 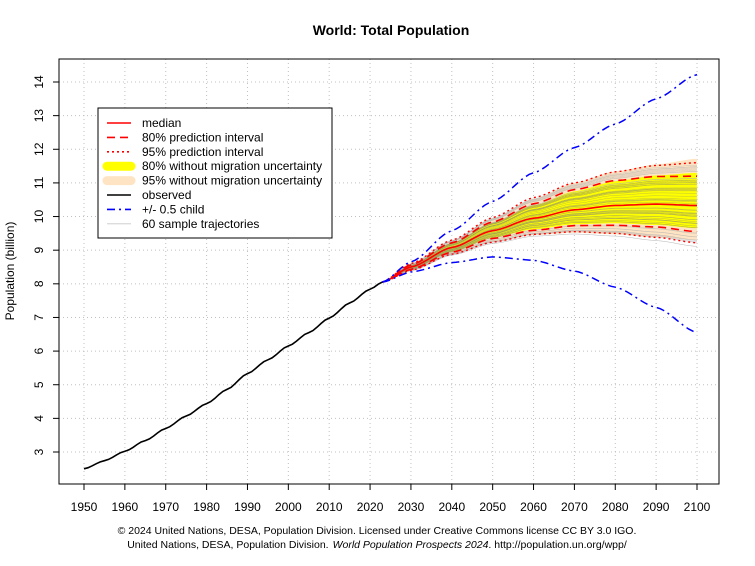 I want to click on y-tick-label: 12, so click(x=39, y=149).